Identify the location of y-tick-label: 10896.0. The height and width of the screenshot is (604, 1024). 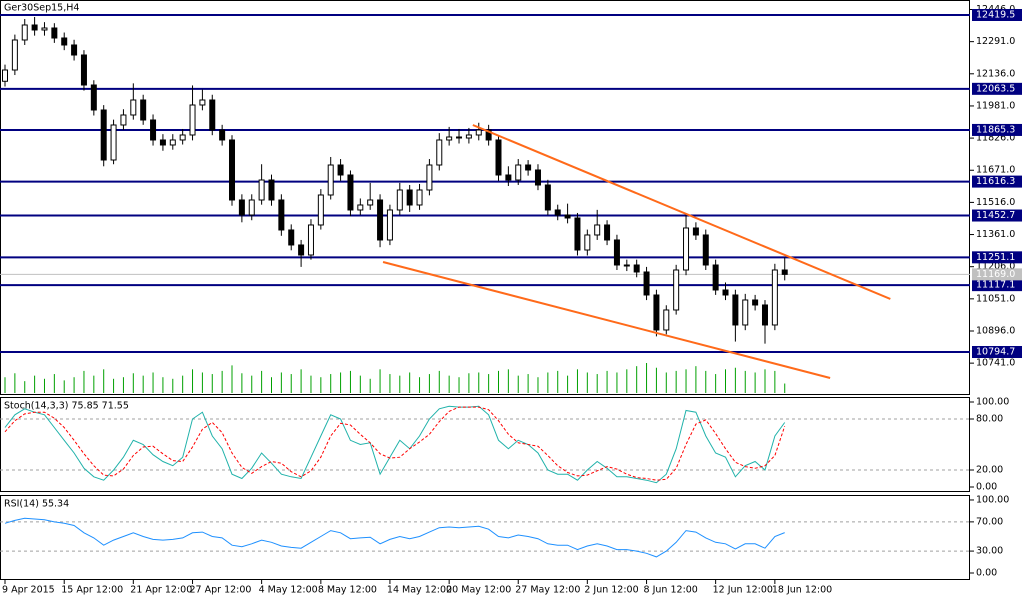
(995, 330).